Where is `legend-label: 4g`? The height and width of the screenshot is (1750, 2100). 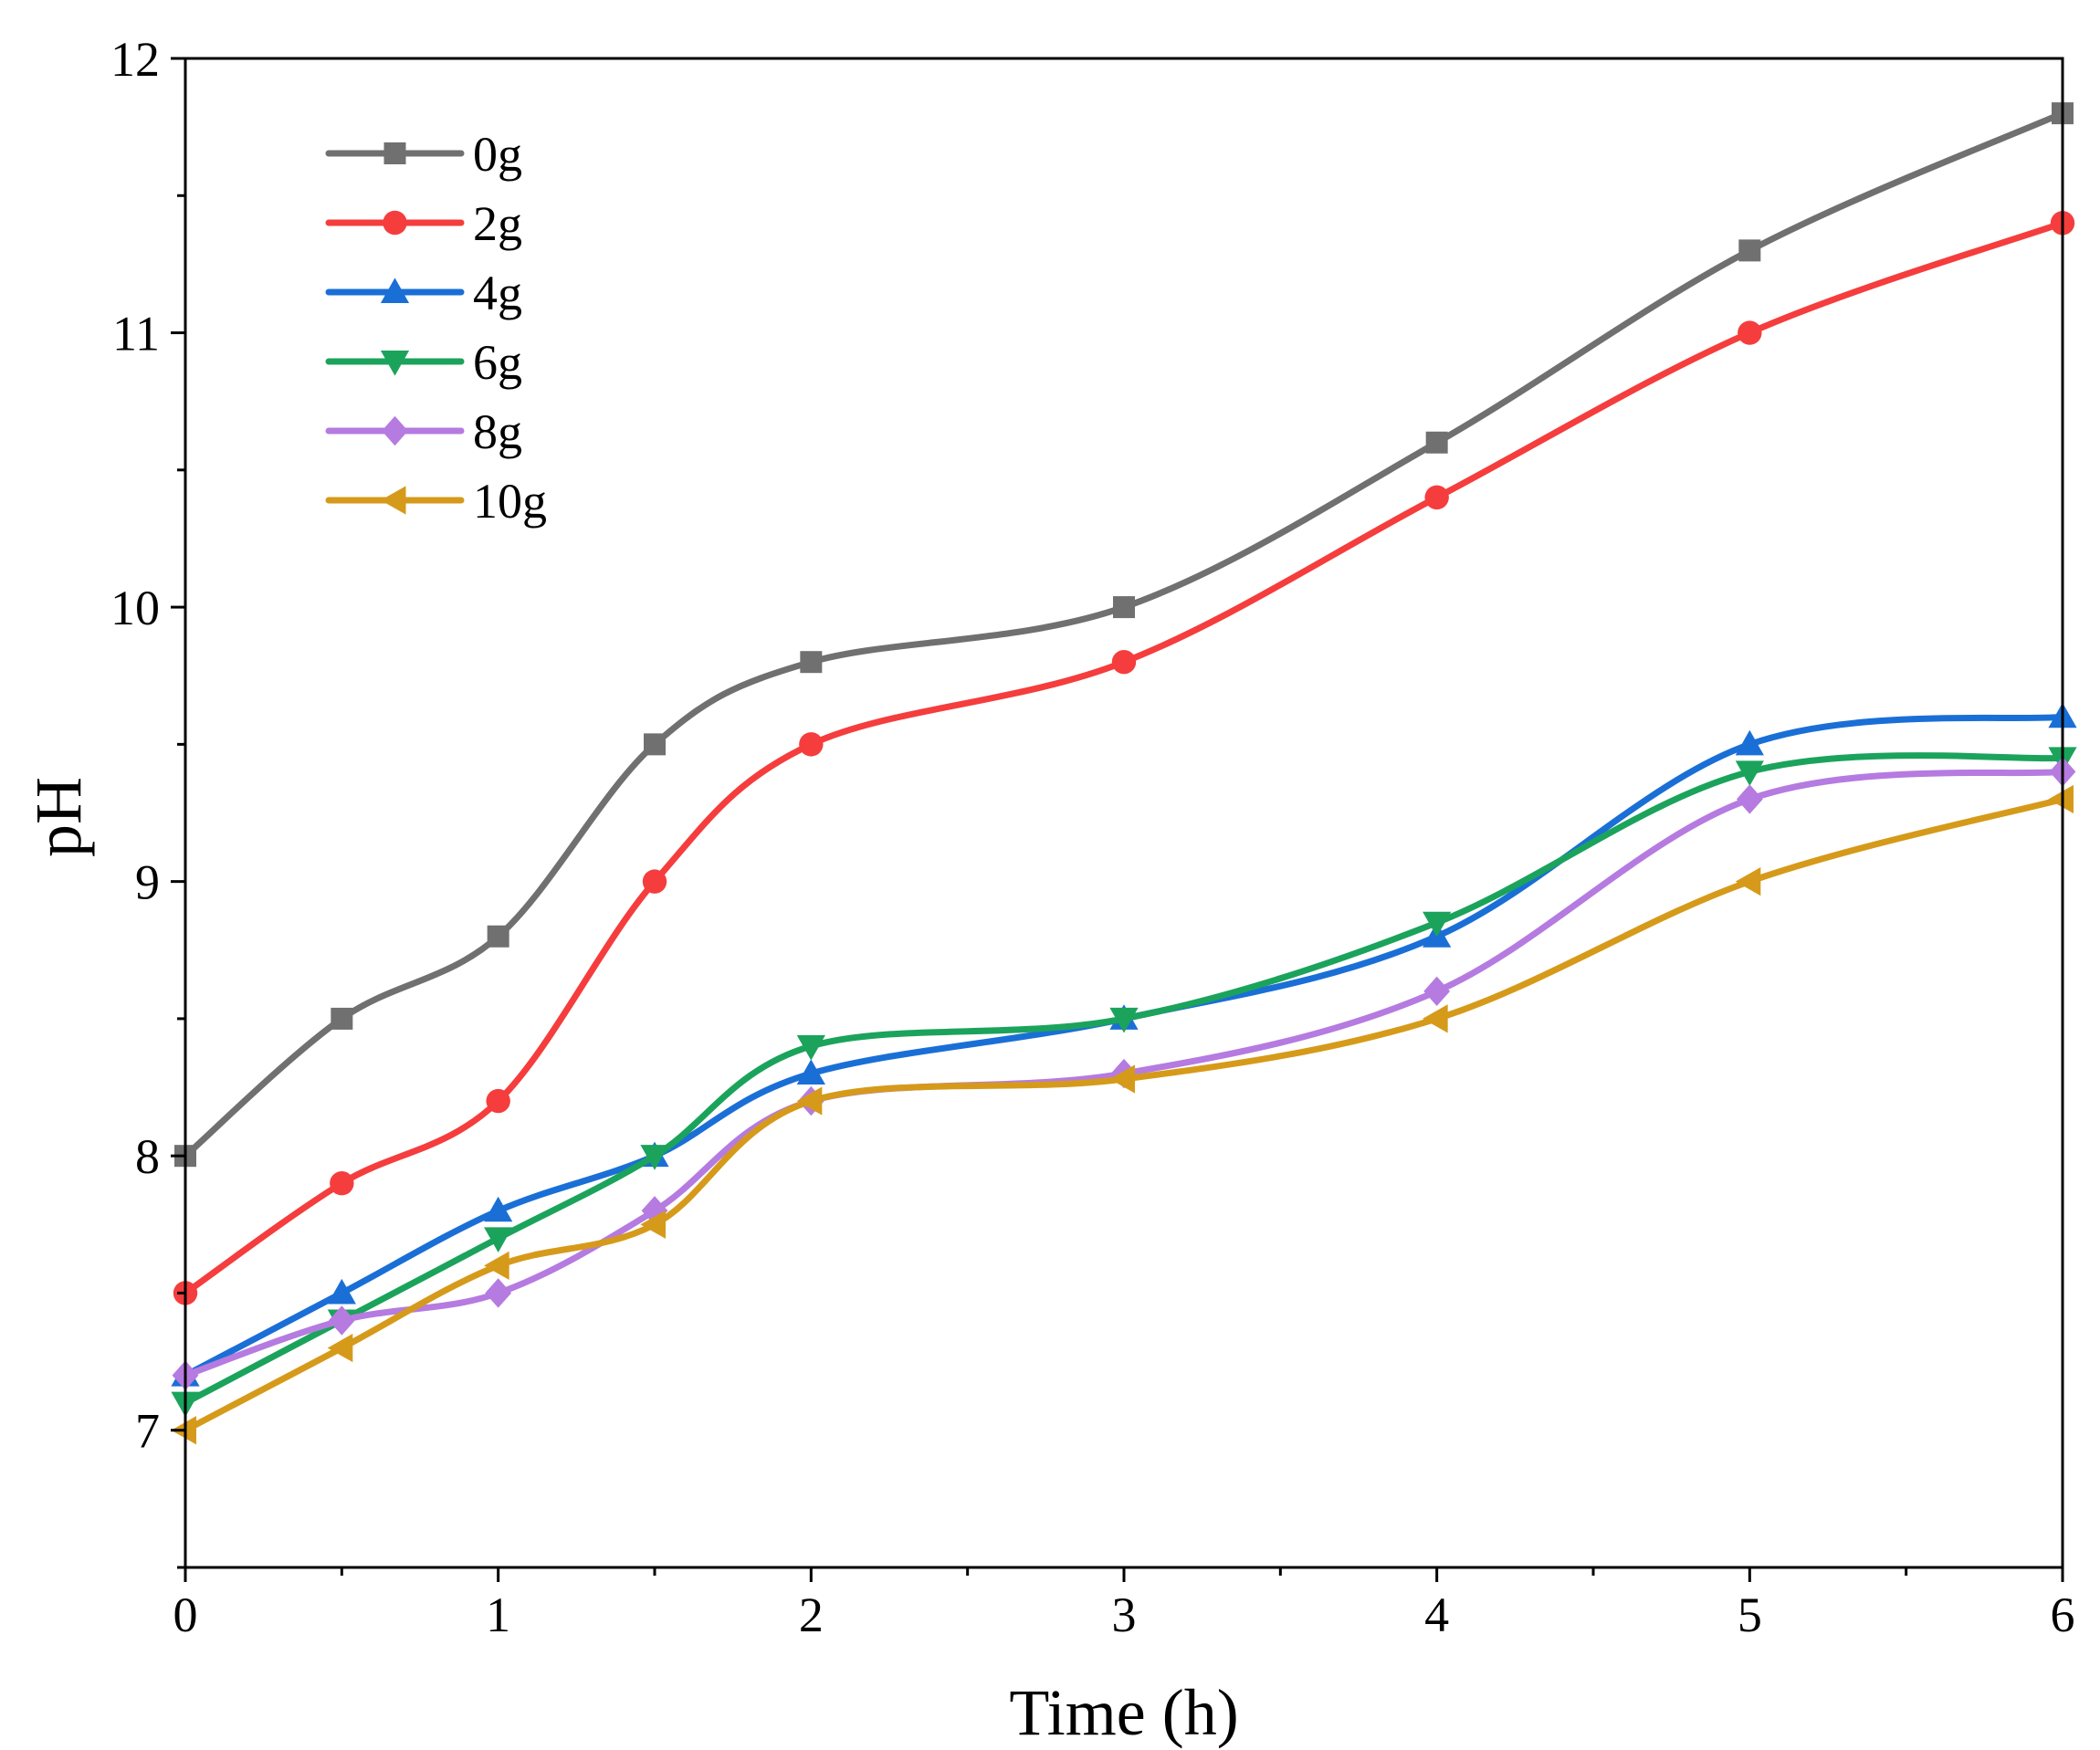
legend-label: 4g is located at coordinates (497, 293).